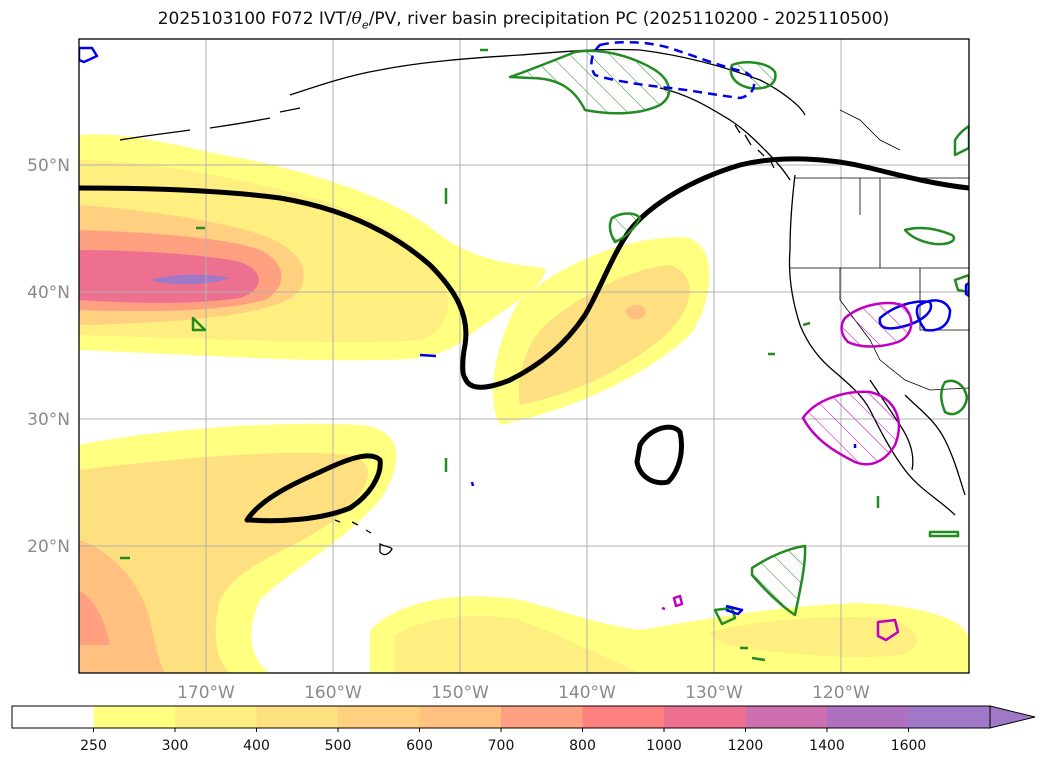 Image resolution: width=1047 pixels, height=767 pixels. Describe the element at coordinates (876, 324) in the screenshot. I see `magenta-california` at that location.